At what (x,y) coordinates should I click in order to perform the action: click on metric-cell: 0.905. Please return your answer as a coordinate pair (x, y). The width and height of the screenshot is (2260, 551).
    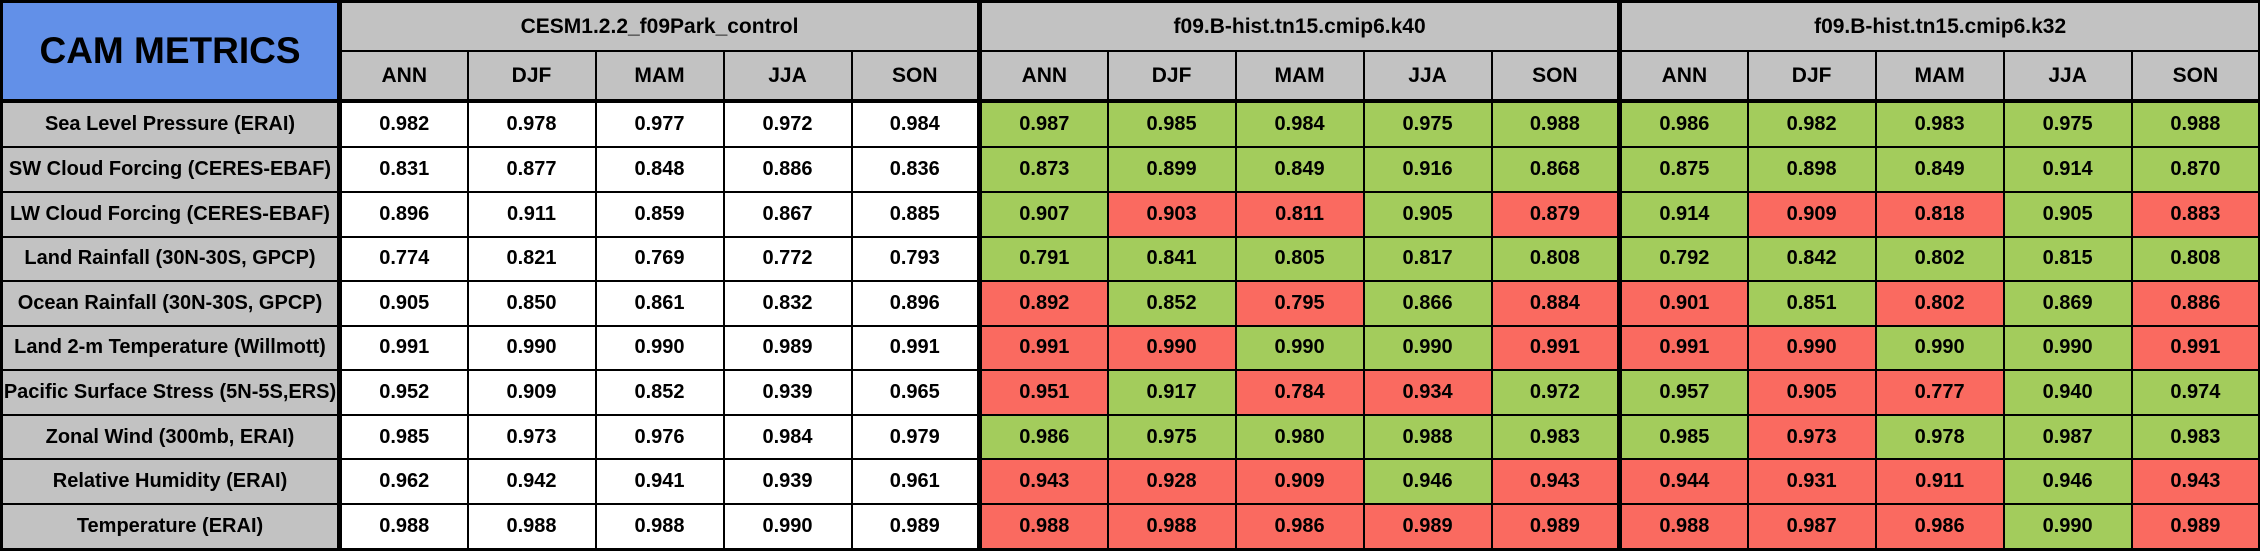
    Looking at the image, I should click on (1811, 392).